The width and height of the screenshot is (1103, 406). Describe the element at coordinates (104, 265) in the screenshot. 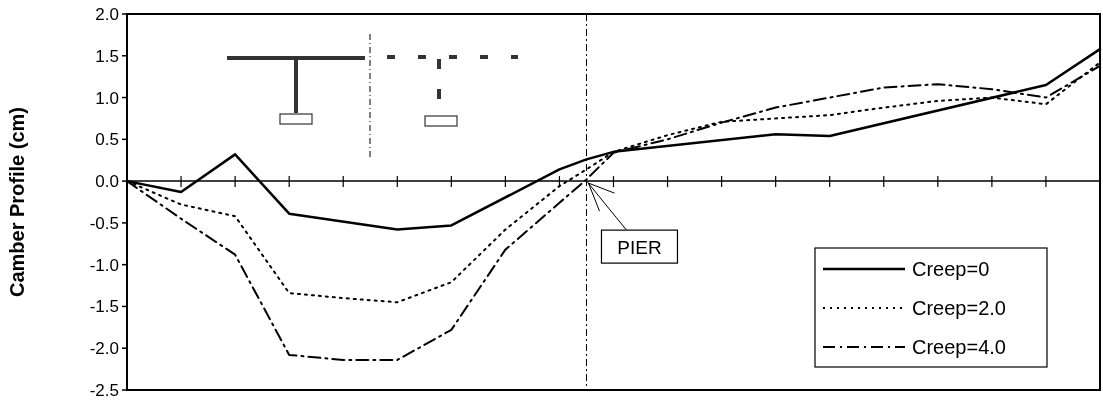

I see `y-tick-label: -1.0` at that location.